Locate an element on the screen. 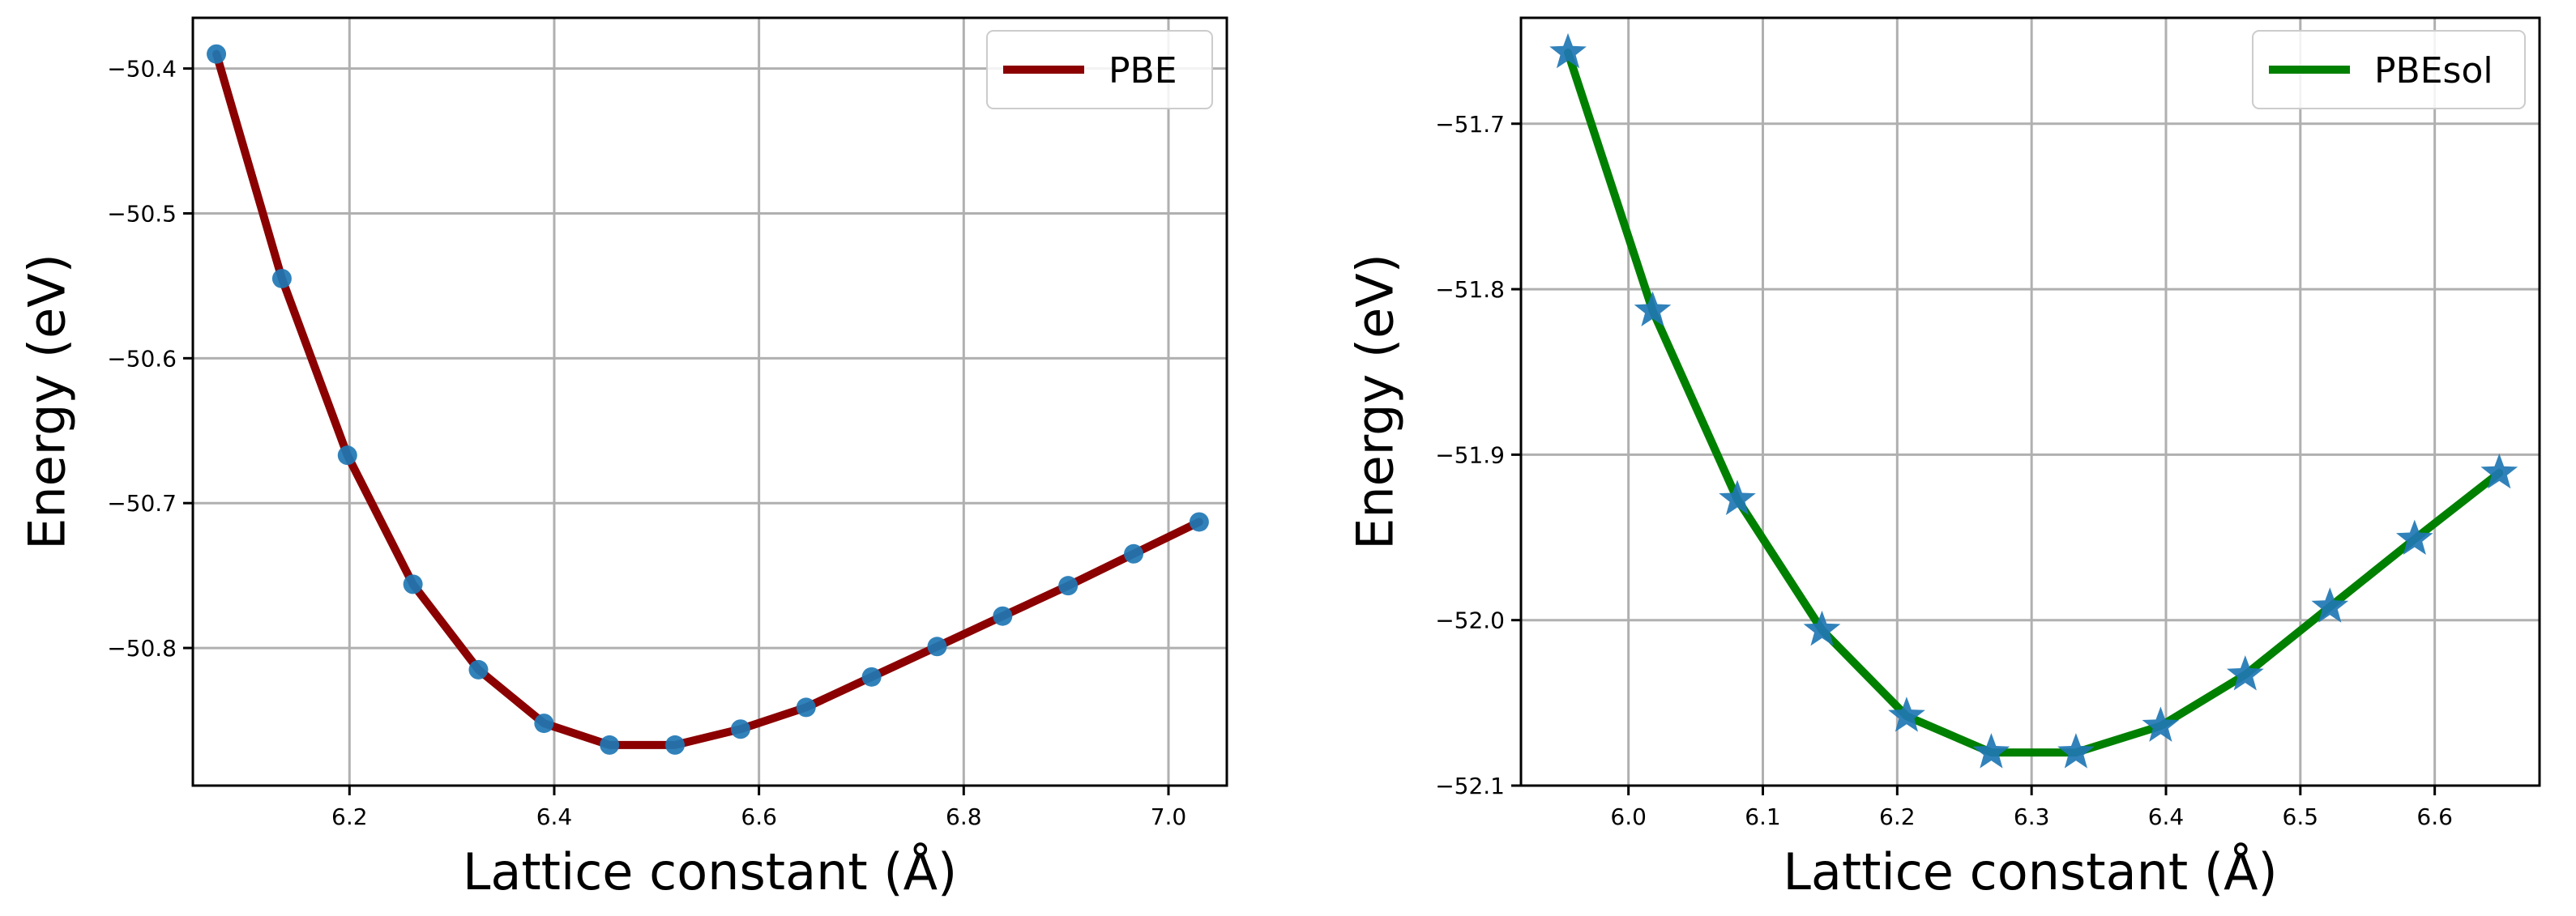 The width and height of the screenshot is (2576, 916). y-tick-label: −50.6 is located at coordinates (142, 358).